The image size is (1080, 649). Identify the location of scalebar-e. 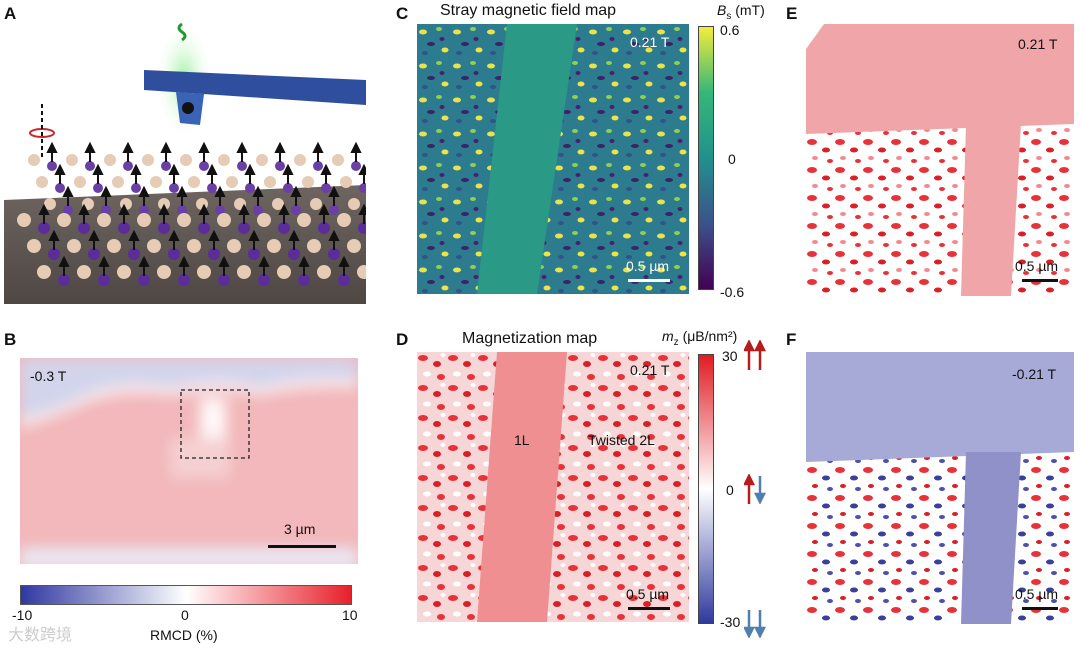
(1040, 280).